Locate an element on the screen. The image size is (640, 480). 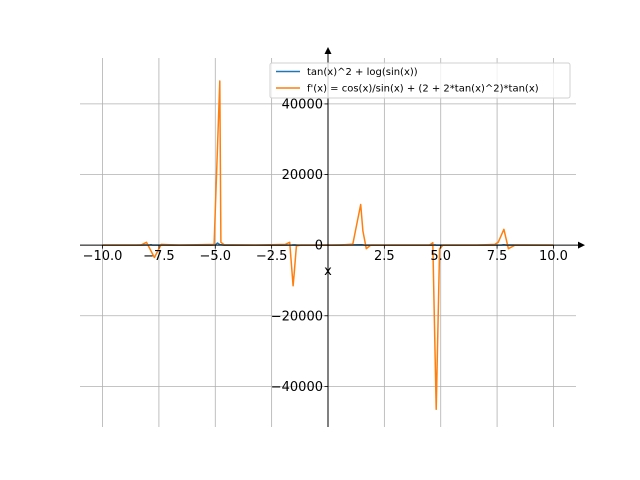
x-axis-arrow is located at coordinates (581, 245).